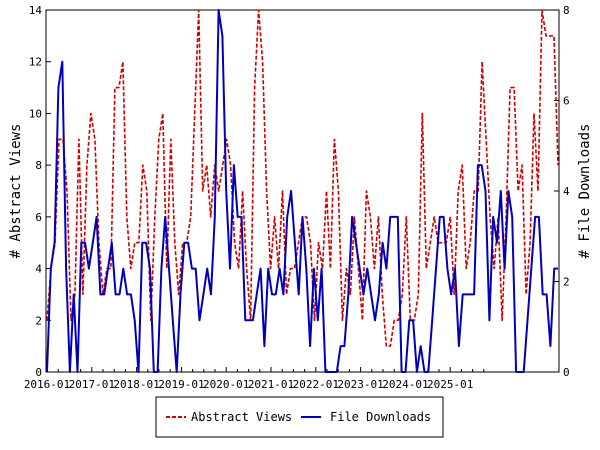 Image resolution: width=600 pixels, height=450 pixels. I want to click on x-tick-label: 2020-01, so click(226, 384).